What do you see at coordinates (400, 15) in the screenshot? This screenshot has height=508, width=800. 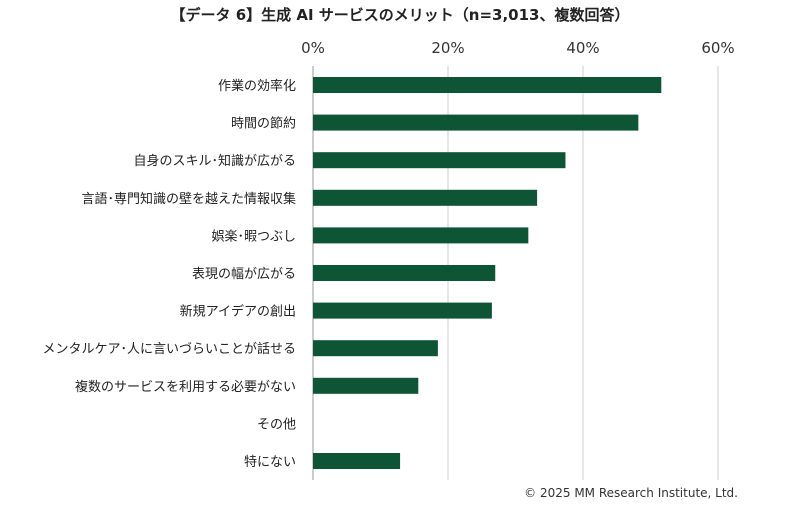 I see `chart-title: 【データ 6】生成 AI サービスのメリット（n=3,013、複数回答）` at bounding box center [400, 15].